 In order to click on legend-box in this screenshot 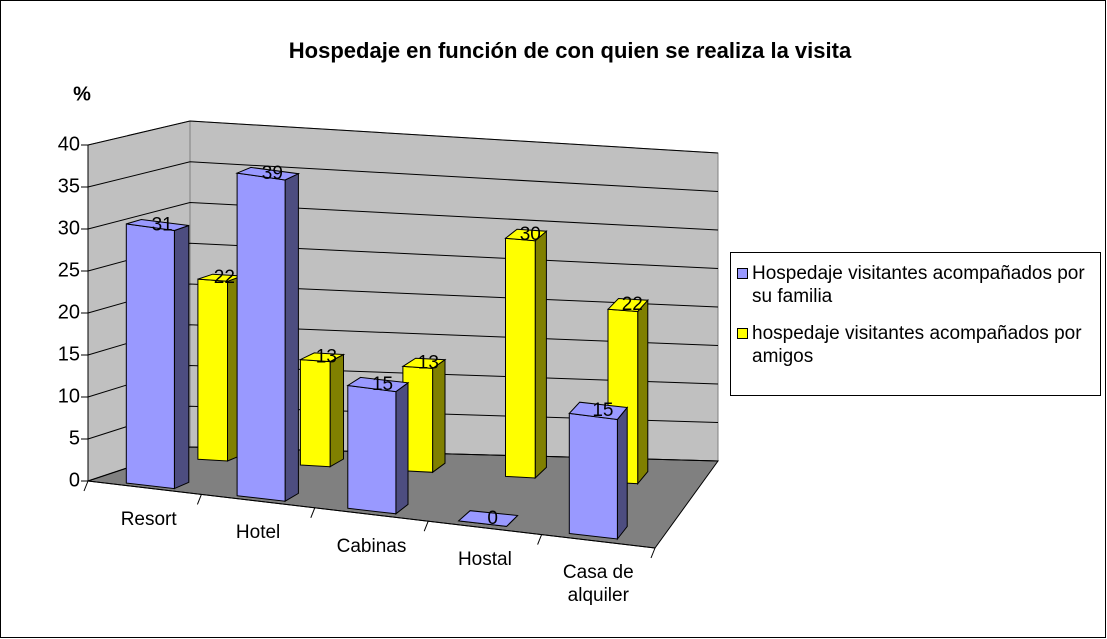, I will do `click(915, 324)`.